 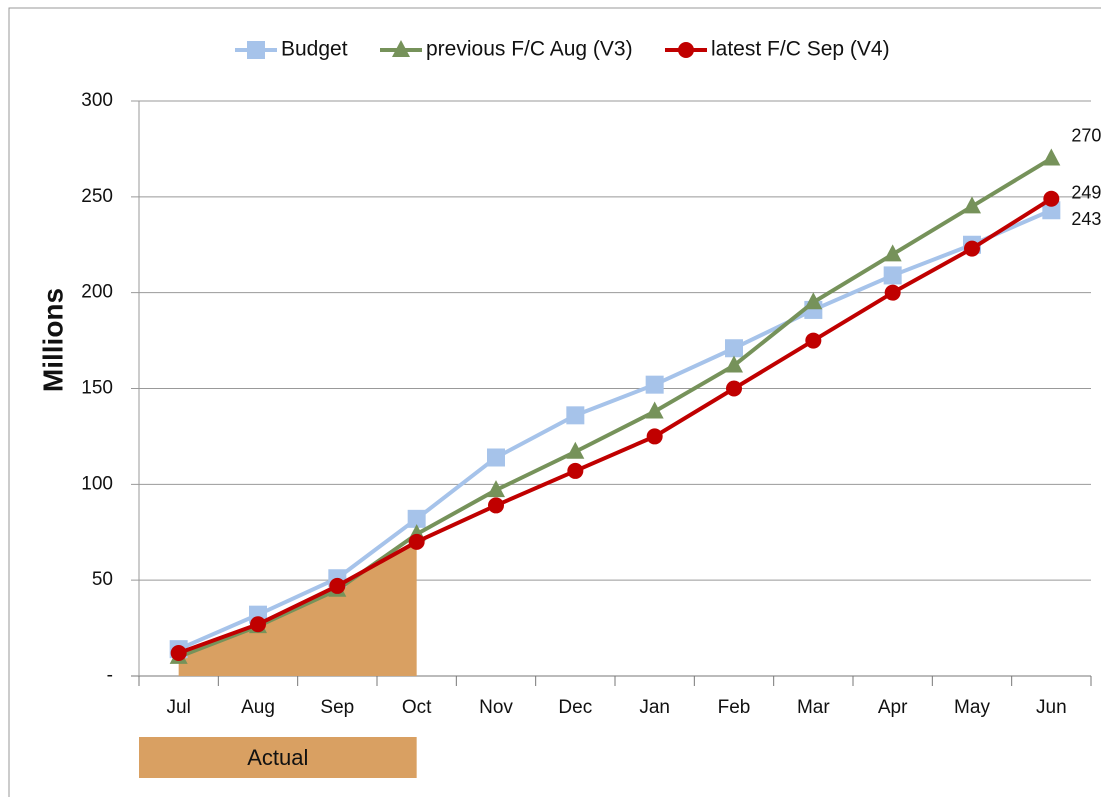 What do you see at coordinates (654, 707) in the screenshot?
I see `x-tick-label: Jan` at bounding box center [654, 707].